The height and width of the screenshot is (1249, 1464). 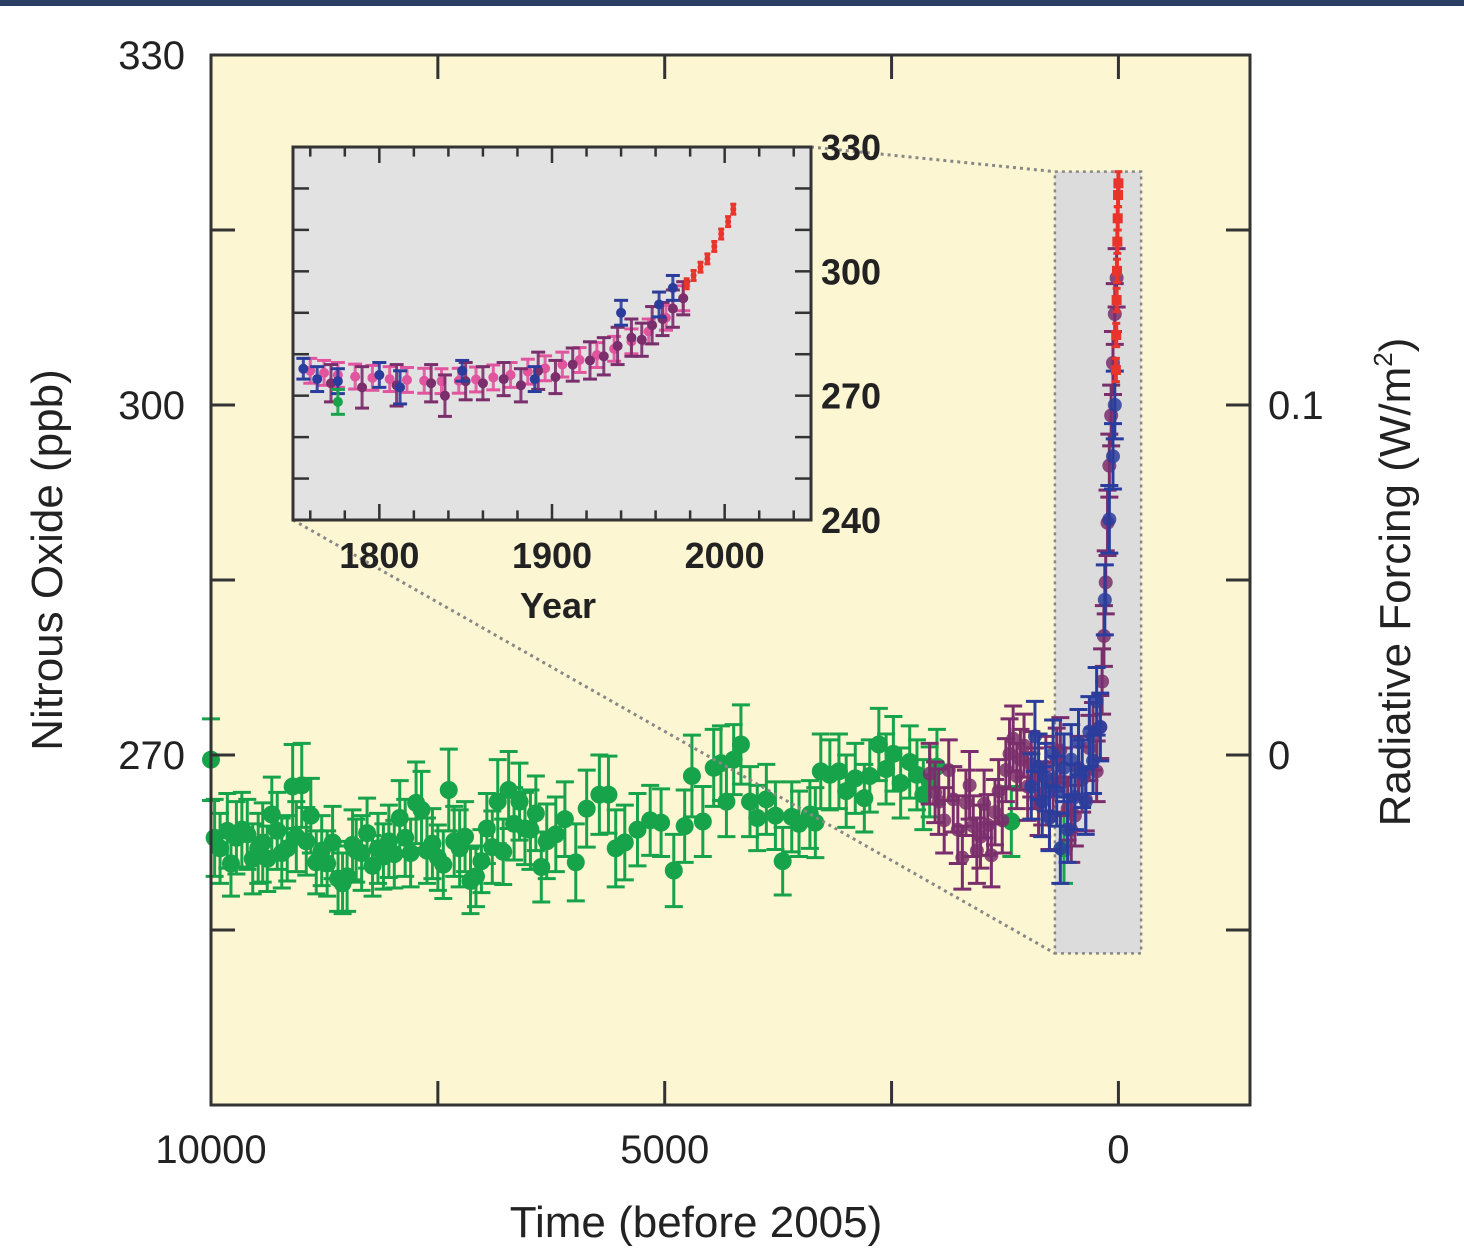 What do you see at coordinates (1279, 756) in the screenshot?
I see `right-y-tick-label: 0` at bounding box center [1279, 756].